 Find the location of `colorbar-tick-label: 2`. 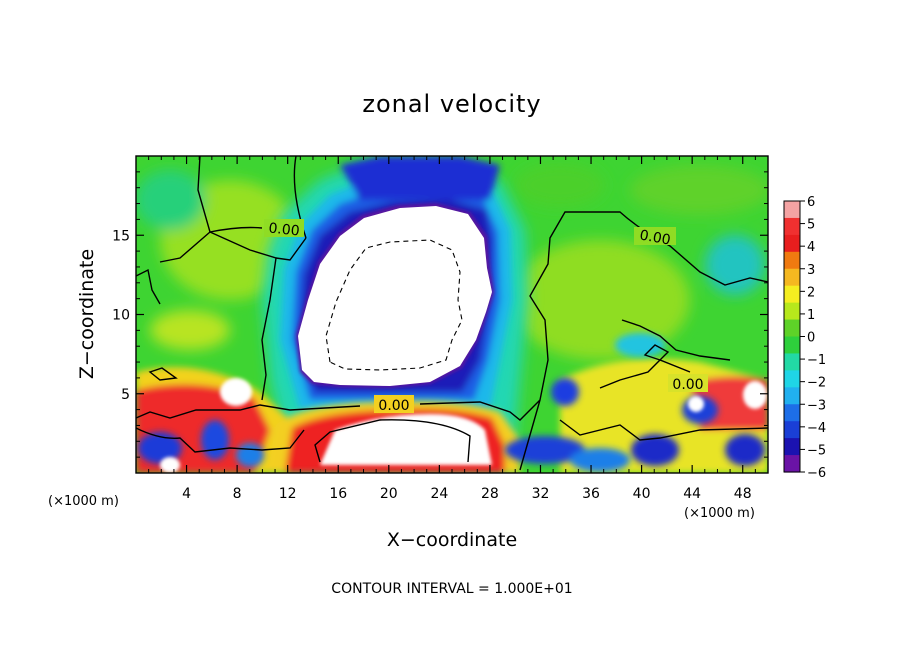

colorbar-tick-label: 2 is located at coordinates (811, 292).